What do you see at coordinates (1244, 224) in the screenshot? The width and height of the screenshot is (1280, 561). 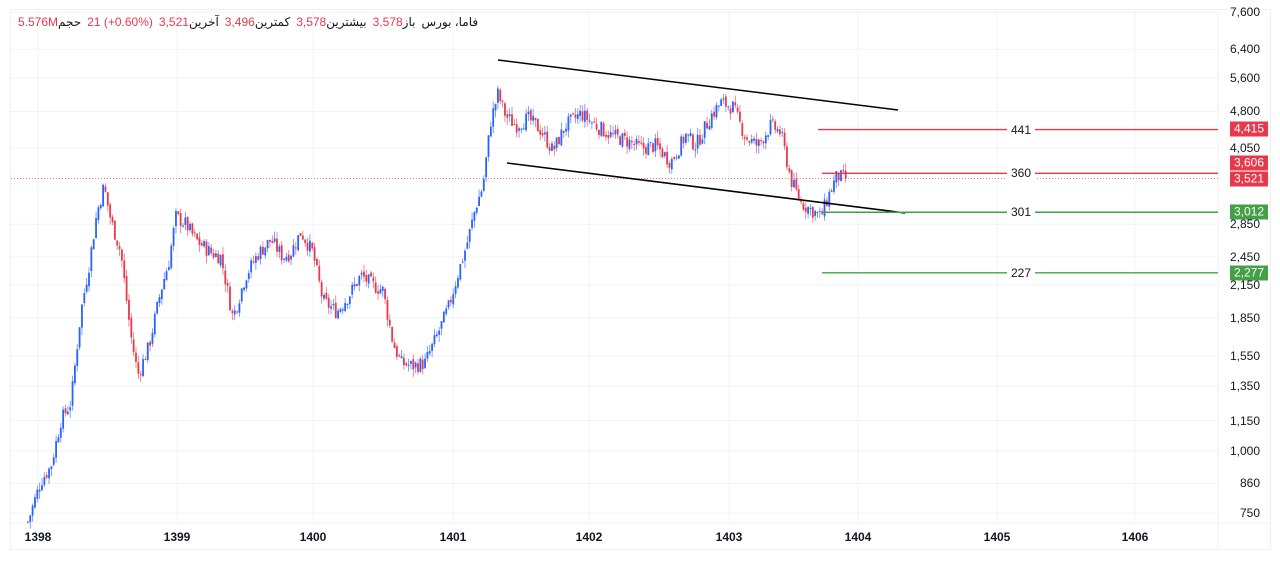 I see `y-tick-label: 2,850` at bounding box center [1244, 224].